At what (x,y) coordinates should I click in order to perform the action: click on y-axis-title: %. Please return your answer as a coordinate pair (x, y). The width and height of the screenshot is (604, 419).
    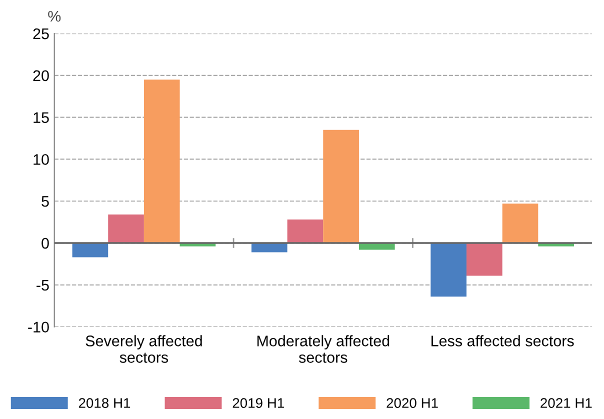
    Looking at the image, I should click on (54, 16).